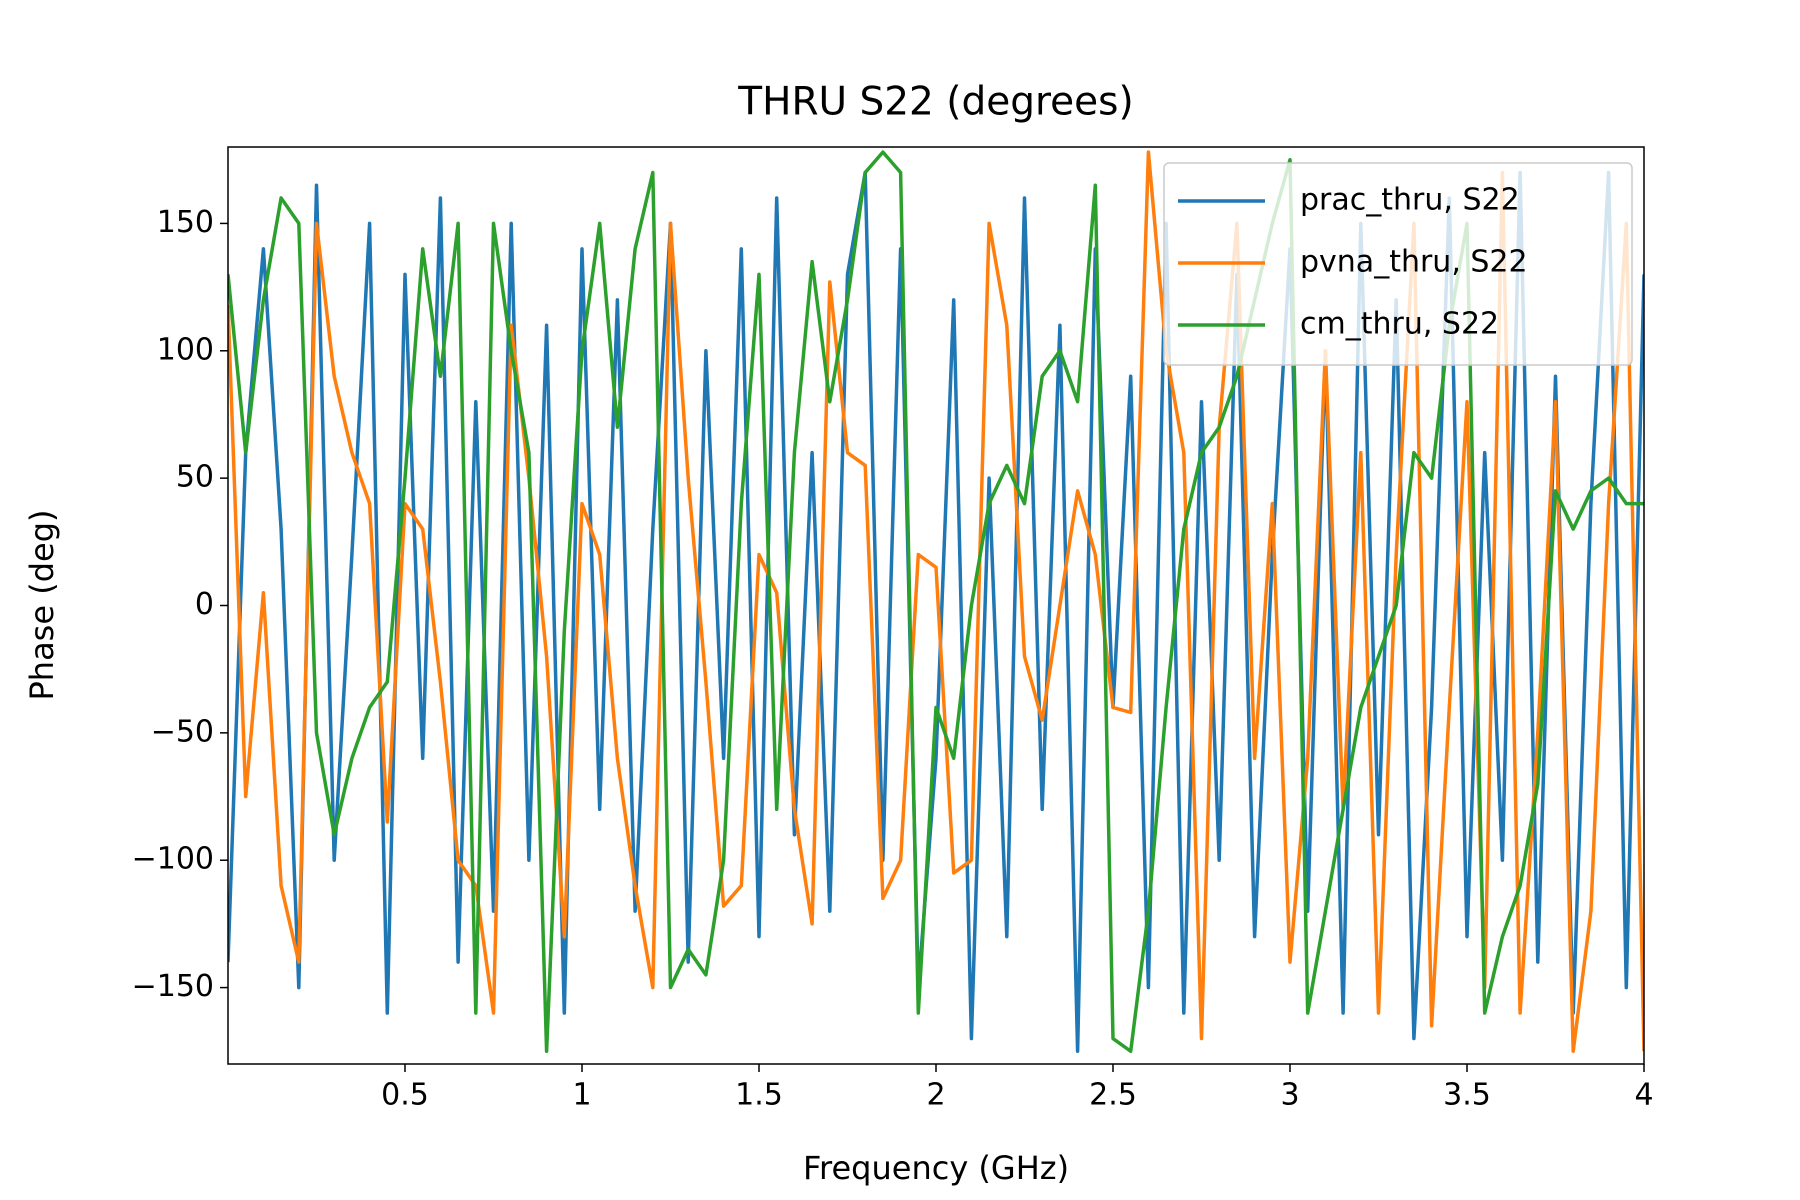 The width and height of the screenshot is (1800, 1200). What do you see at coordinates (1410, 200) in the screenshot?
I see `legend-label: prac_thru, S22` at bounding box center [1410, 200].